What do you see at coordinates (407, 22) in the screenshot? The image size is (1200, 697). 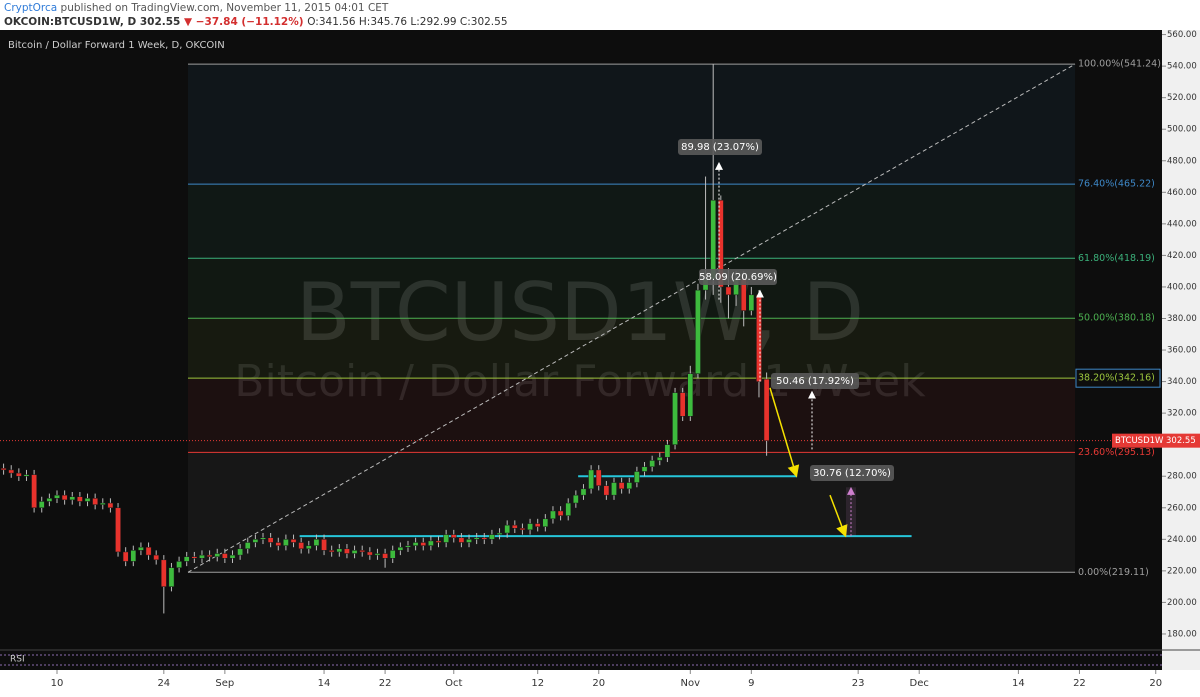 I see `ohlc: O:341.56 H:345.76 L:292.99 C:302.55` at bounding box center [407, 22].